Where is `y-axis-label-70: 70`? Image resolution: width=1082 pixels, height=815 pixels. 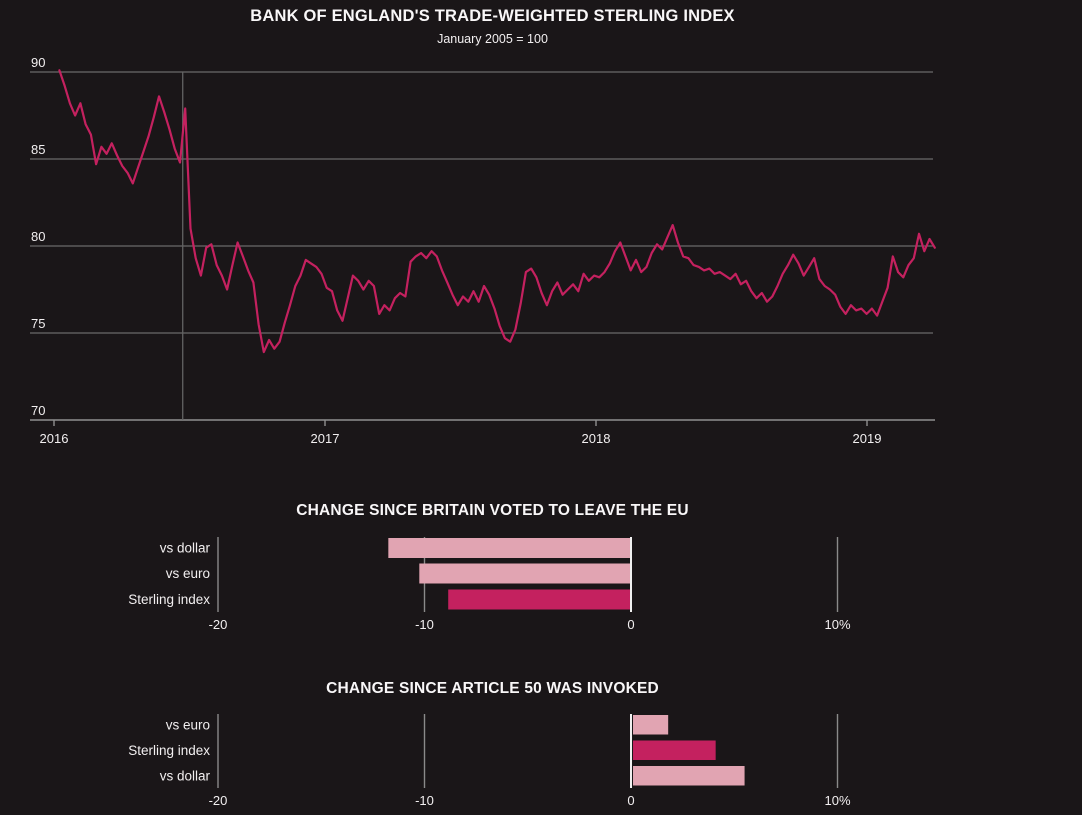 y-axis-label-70: 70 is located at coordinates (38, 410).